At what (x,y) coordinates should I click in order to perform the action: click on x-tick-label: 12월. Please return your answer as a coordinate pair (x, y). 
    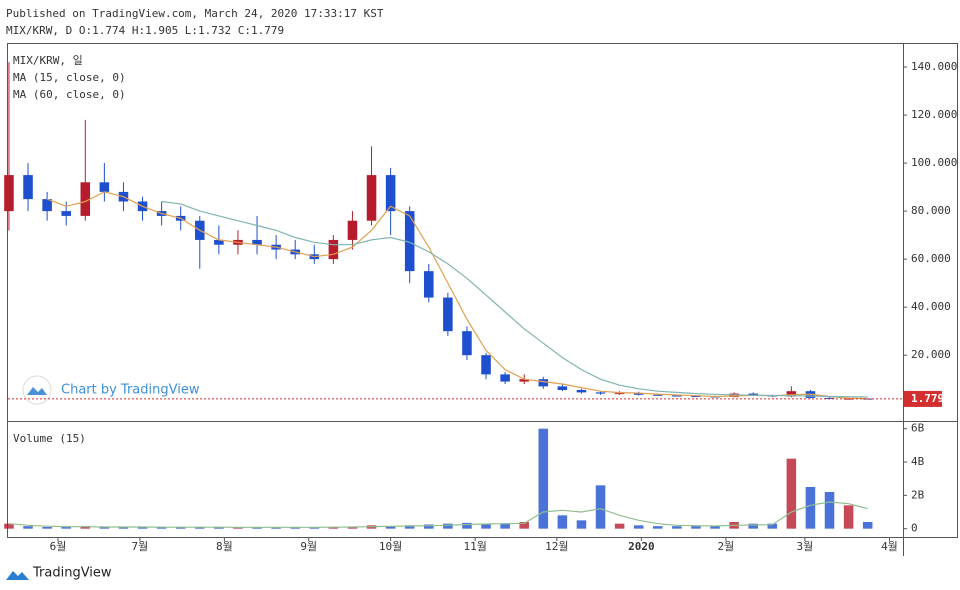
    Looking at the image, I should click on (556, 546).